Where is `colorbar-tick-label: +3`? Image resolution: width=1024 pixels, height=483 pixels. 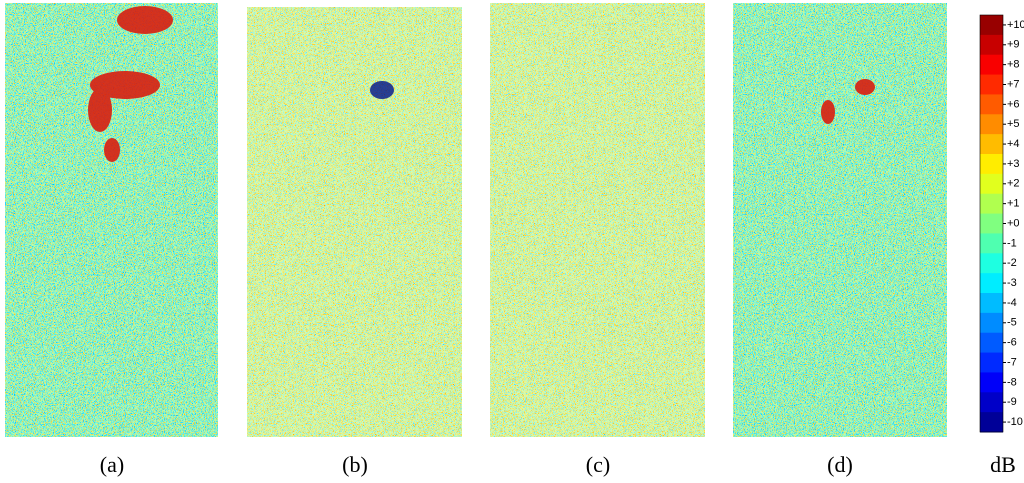
colorbar-tick-label: +3 is located at coordinates (1013, 164).